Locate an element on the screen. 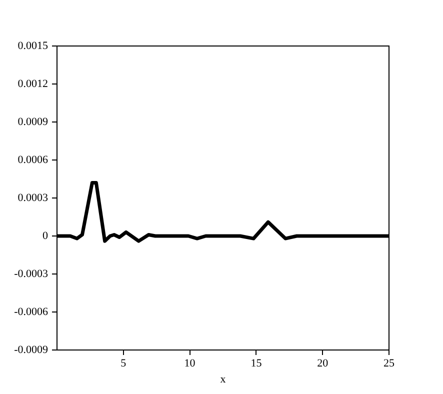 The height and width of the screenshot is (394, 443). y-tick-label: 0.0009 is located at coordinates (33, 122).